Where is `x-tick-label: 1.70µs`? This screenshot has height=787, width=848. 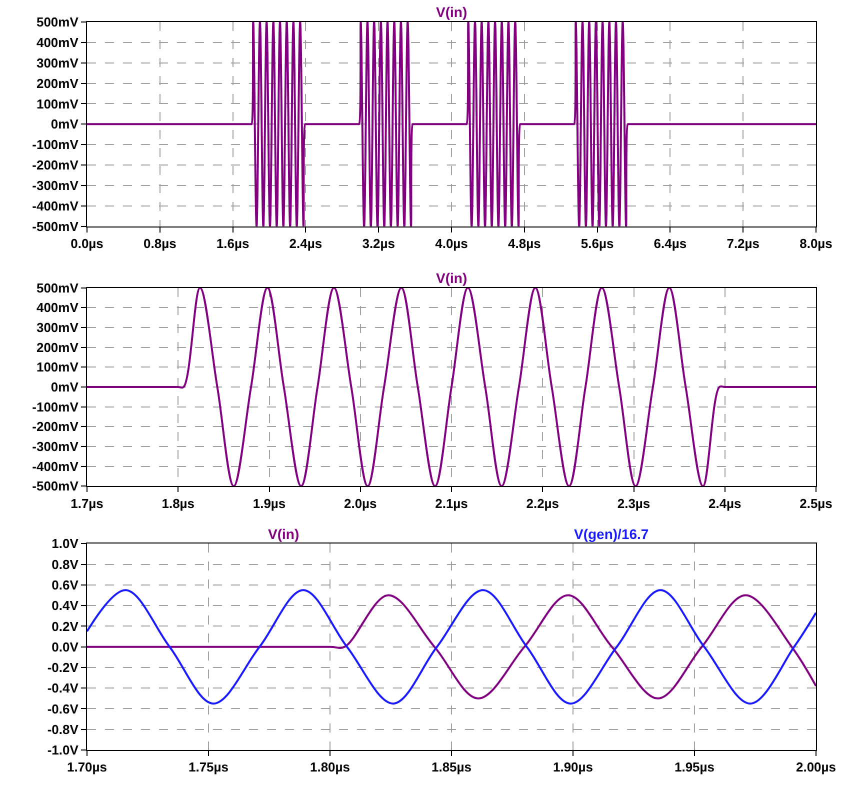
x-tick-label: 1.70µs is located at coordinates (87, 767).